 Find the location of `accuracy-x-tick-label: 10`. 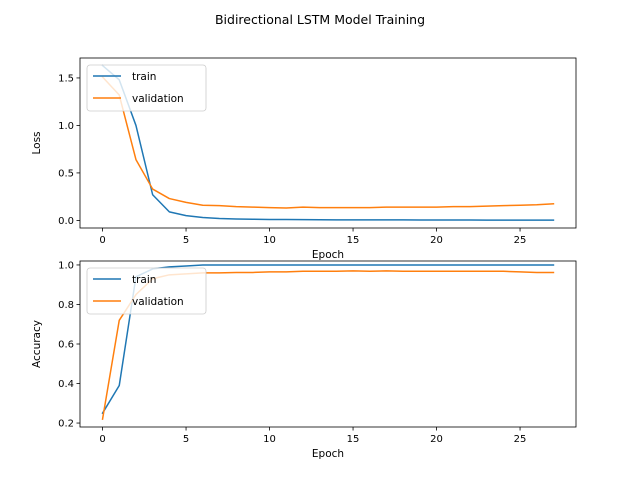

accuracy-x-tick-label: 10 is located at coordinates (269, 439).